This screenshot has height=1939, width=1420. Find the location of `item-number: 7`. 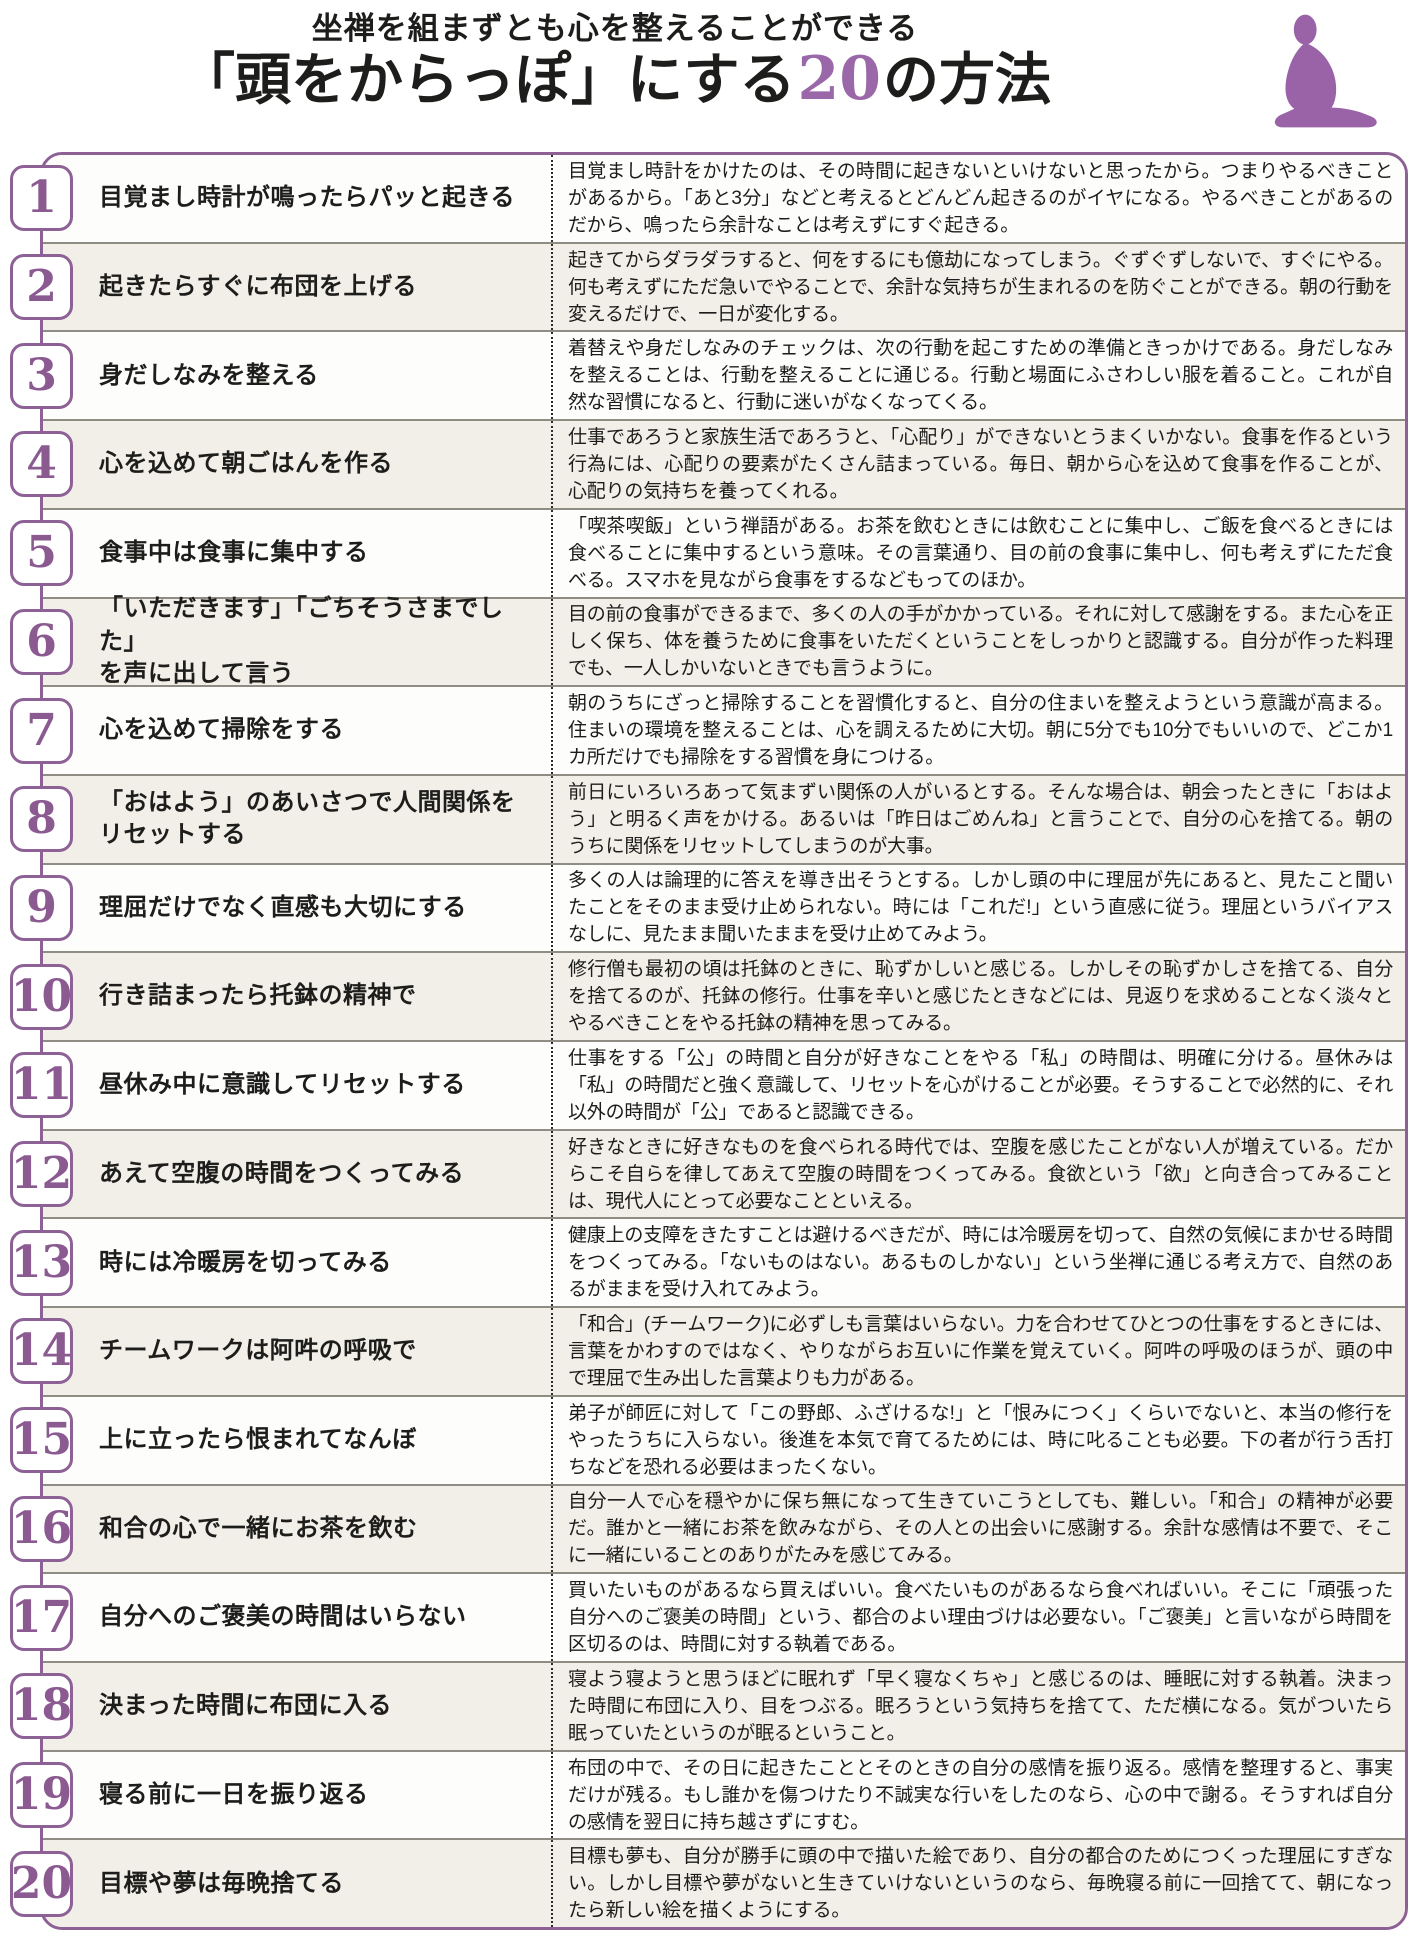

item-number: 7 is located at coordinates (41, 730).